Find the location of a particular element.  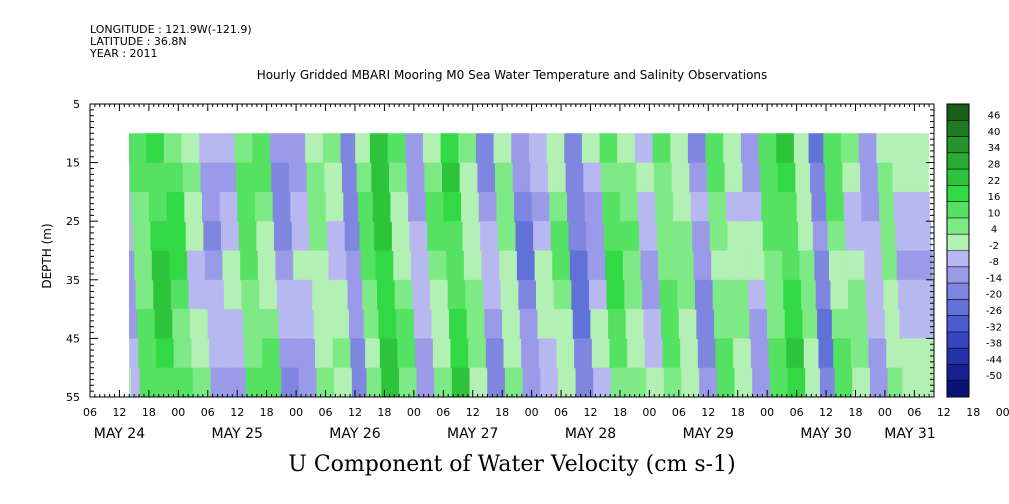

x-hour-label: 12 is located at coordinates (591, 412).